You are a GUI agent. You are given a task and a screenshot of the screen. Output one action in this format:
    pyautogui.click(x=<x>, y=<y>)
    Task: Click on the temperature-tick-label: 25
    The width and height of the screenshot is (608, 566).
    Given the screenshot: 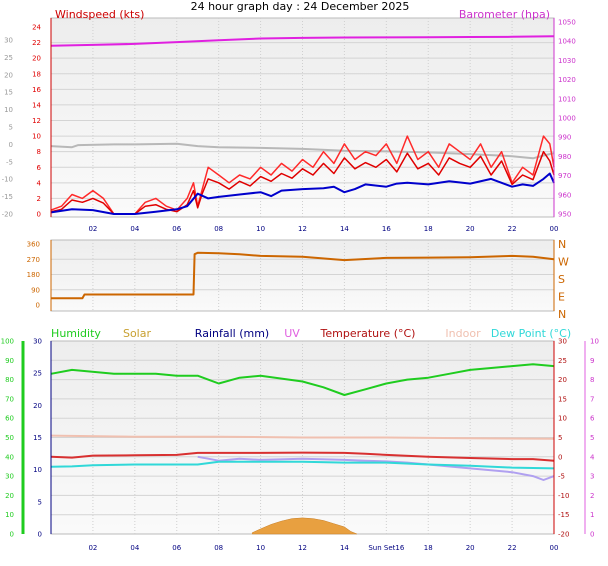 What is the action you would take?
    pyautogui.click(x=562, y=361)
    